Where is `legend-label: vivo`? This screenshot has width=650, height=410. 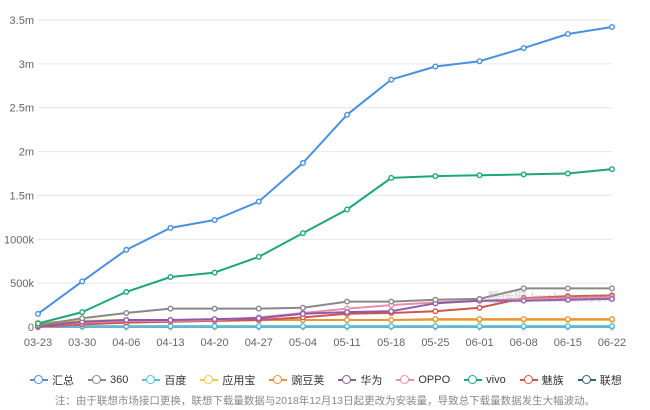
legend-label: vivo is located at coordinates (496, 380).